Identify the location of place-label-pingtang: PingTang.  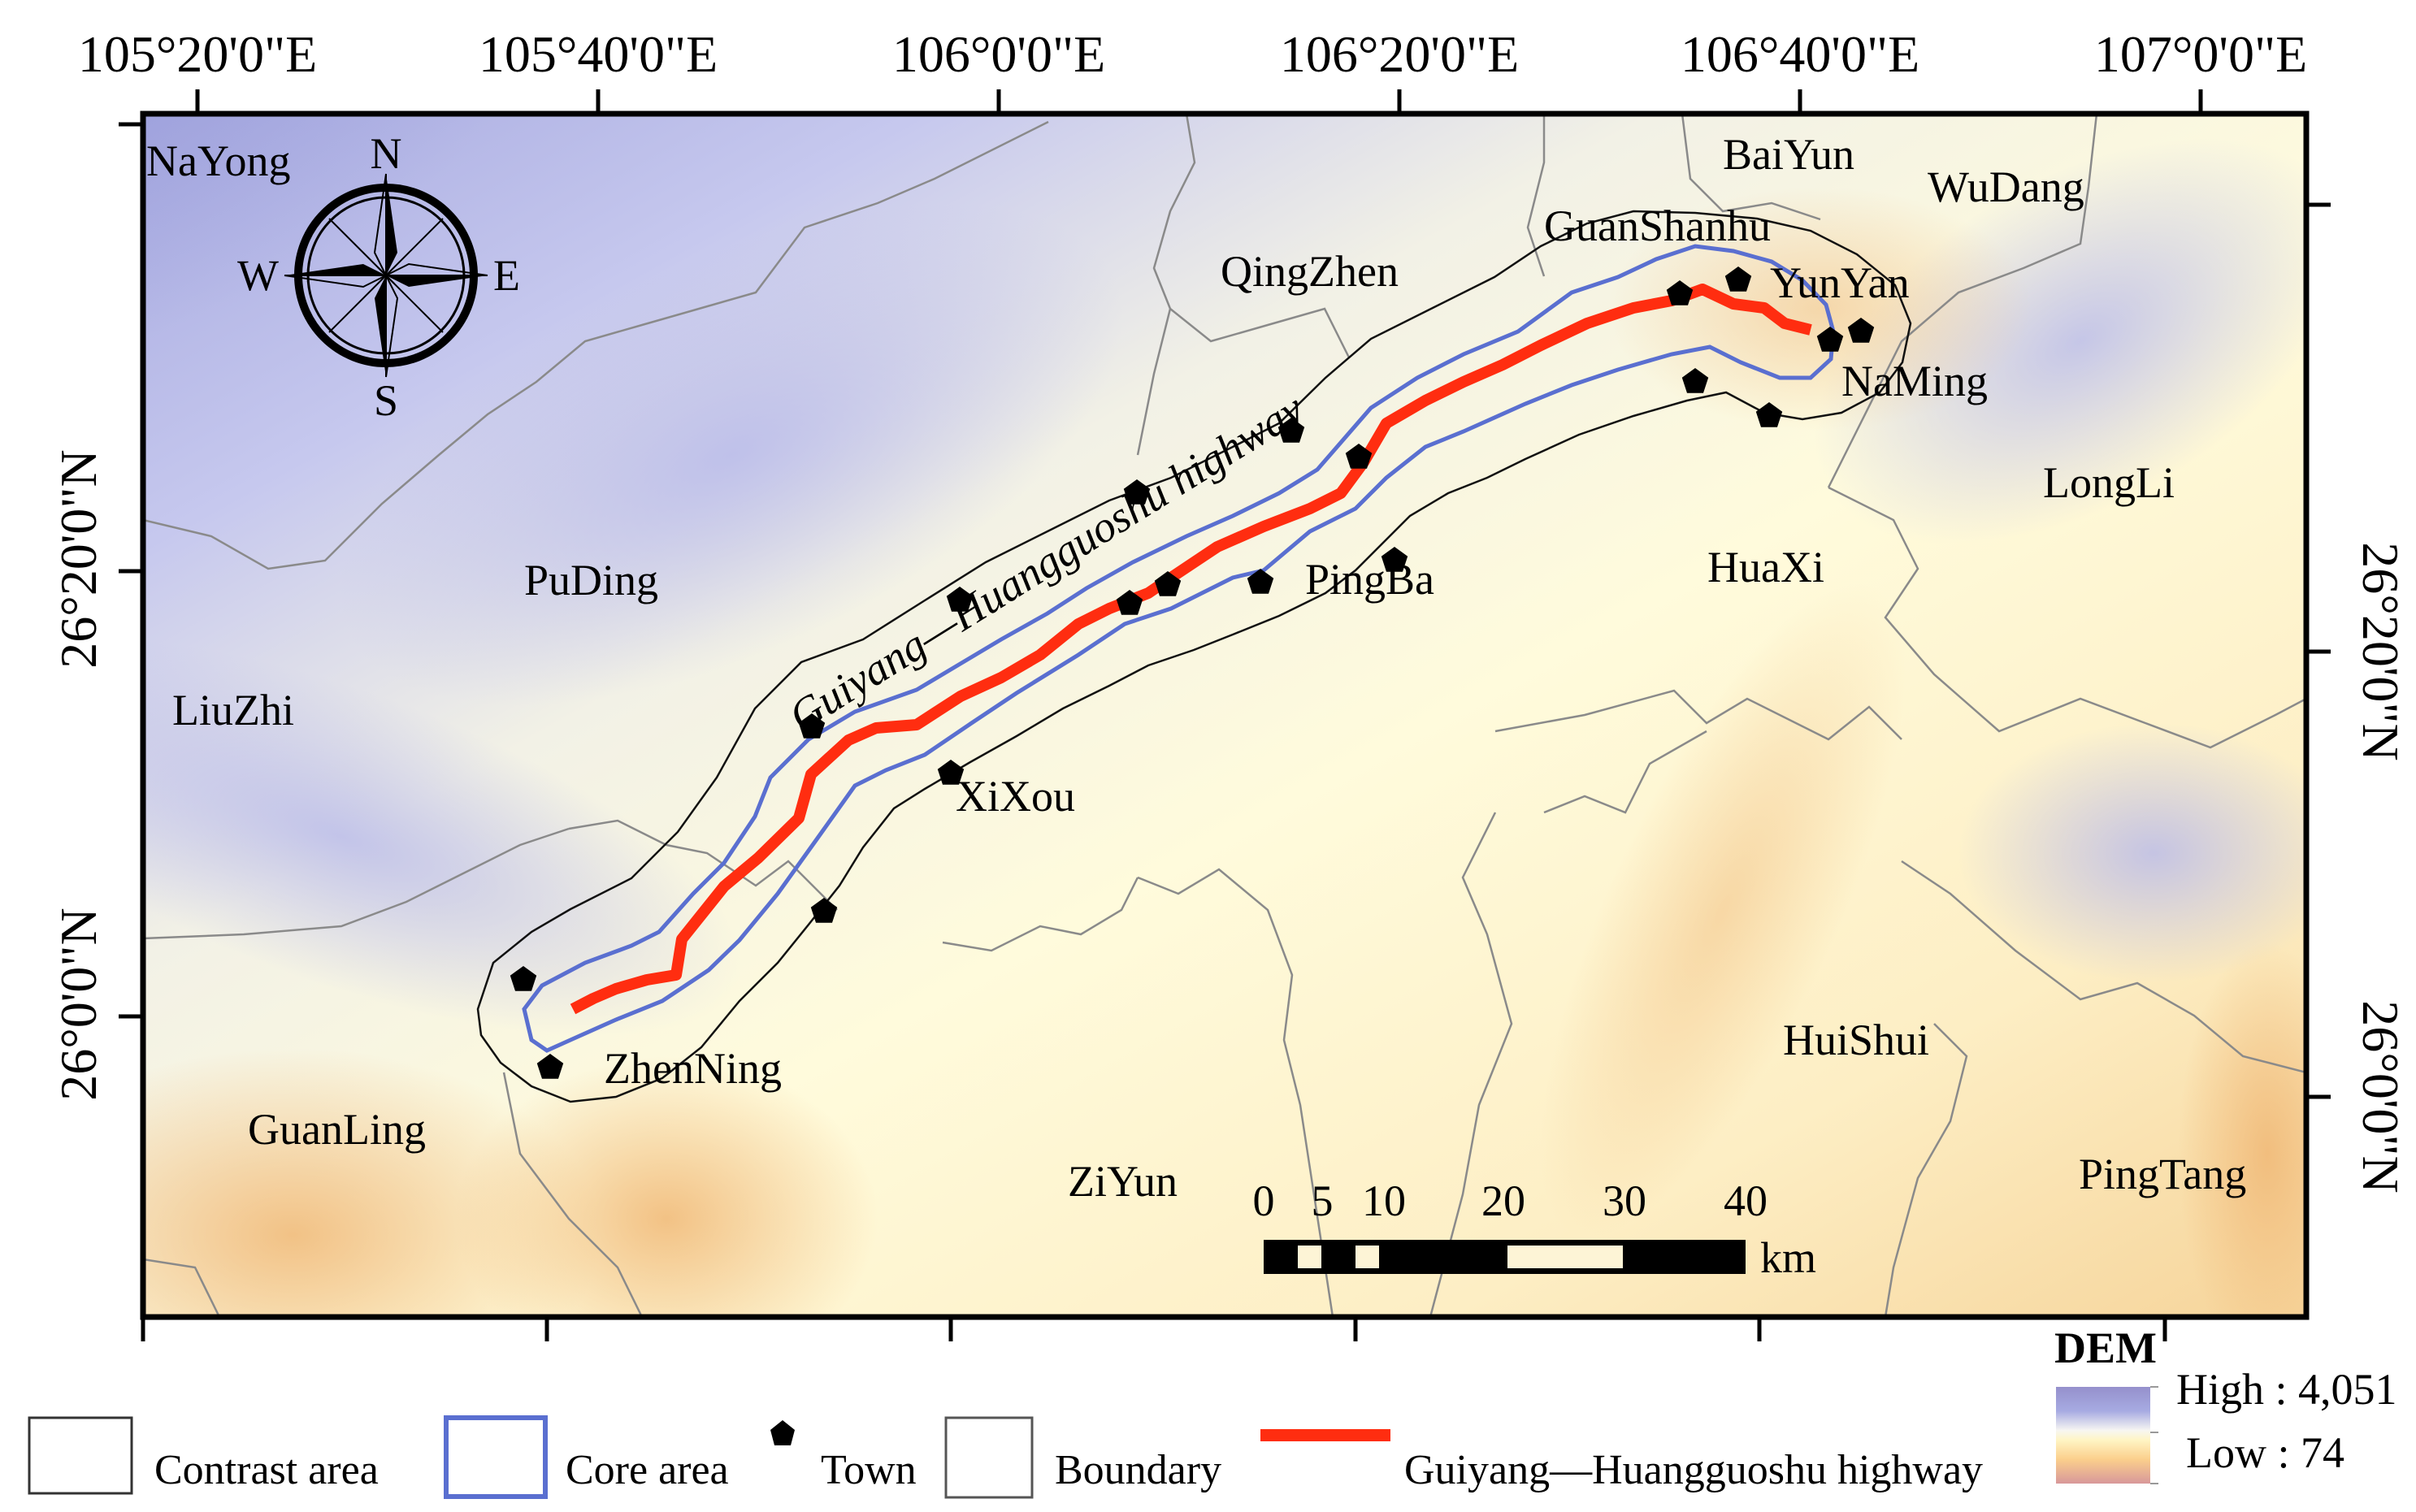
(2162, 1174).